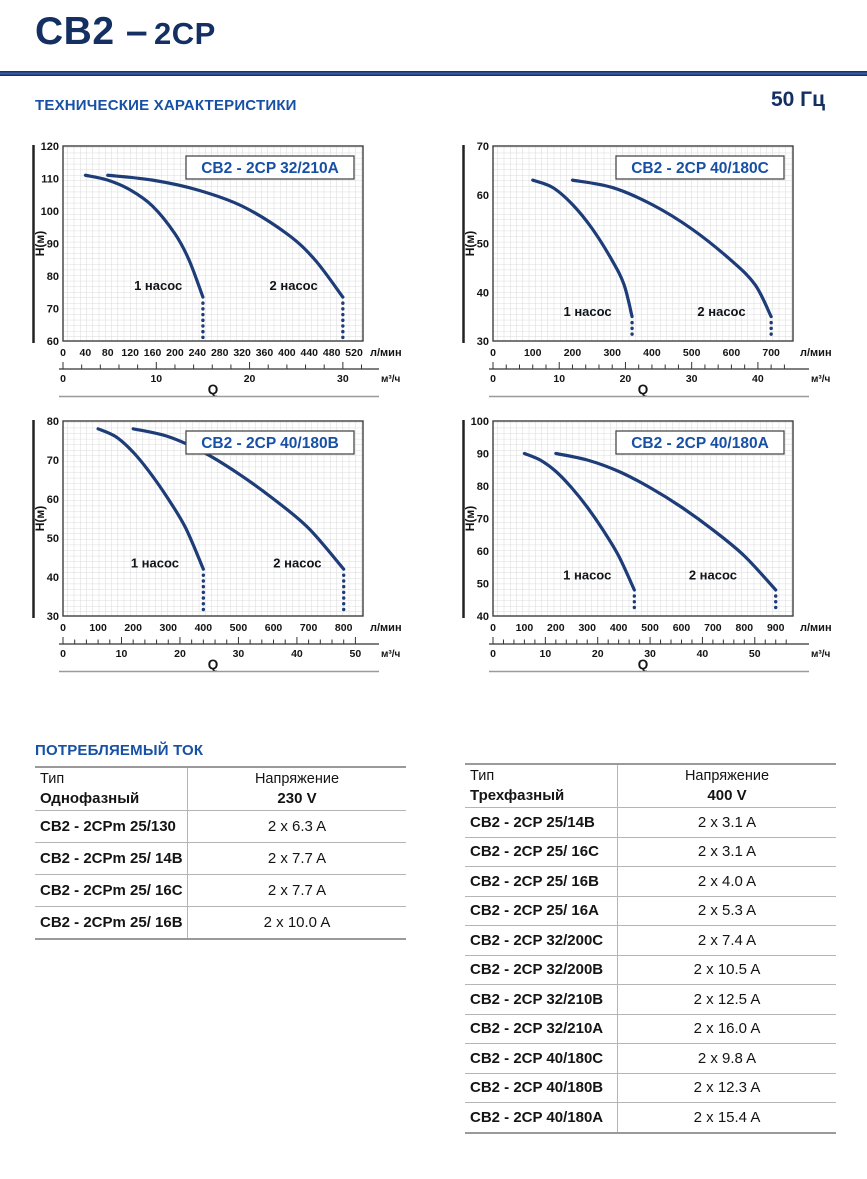 The height and width of the screenshot is (1179, 867). I want to click on table-row: CB2 - 2CP 25/ 16B 2 x 4.0 A, so click(650, 881).